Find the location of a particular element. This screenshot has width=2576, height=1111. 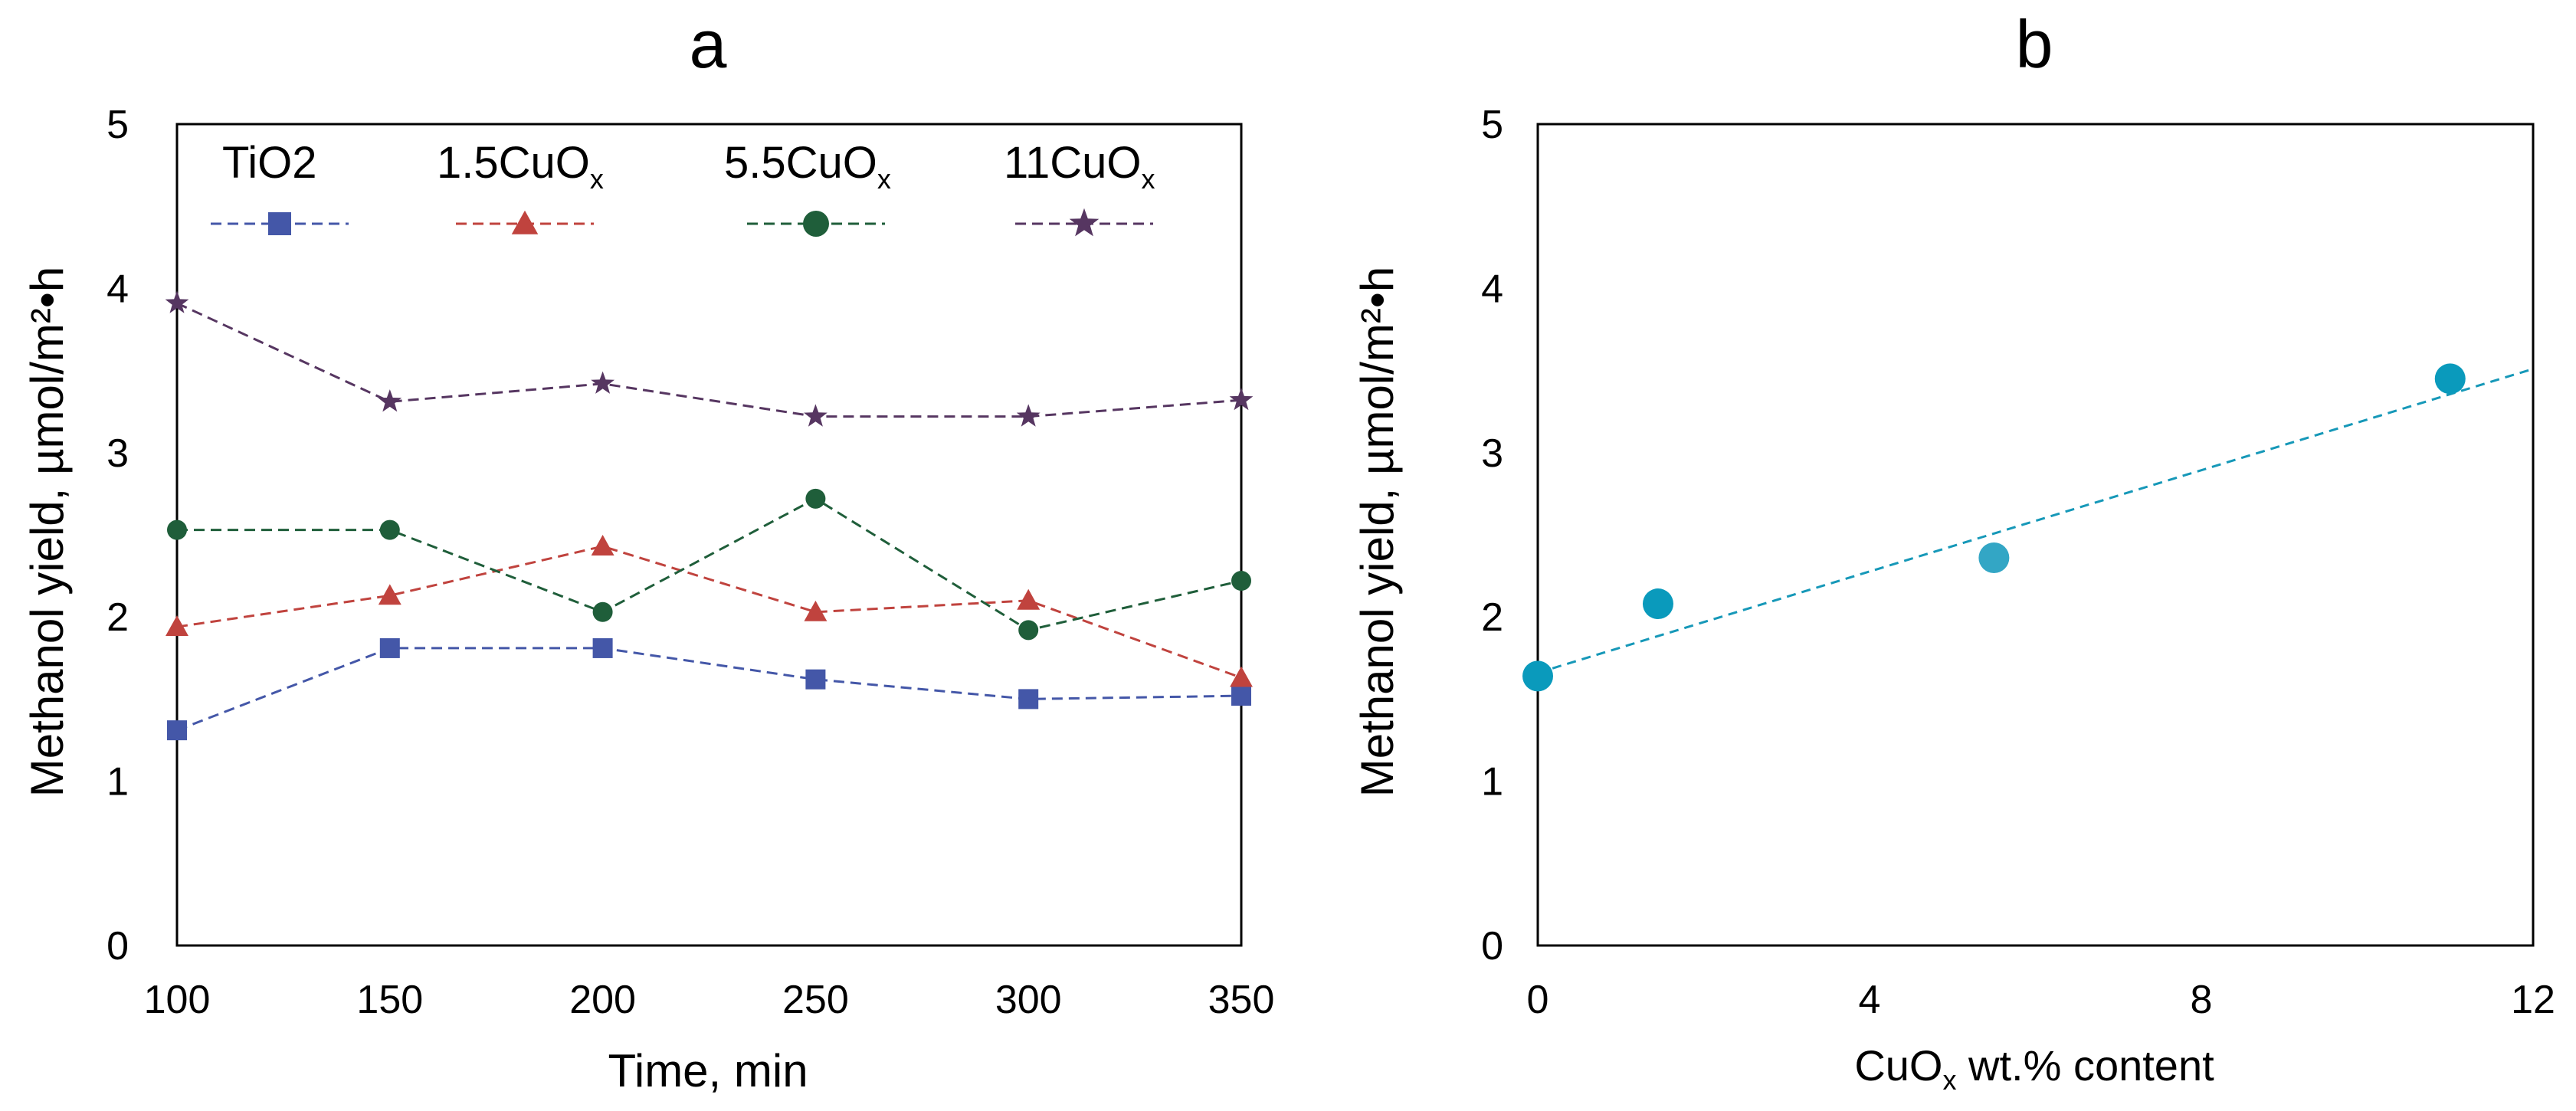

chart-b-x-tick-label: 4 is located at coordinates (1870, 1000).